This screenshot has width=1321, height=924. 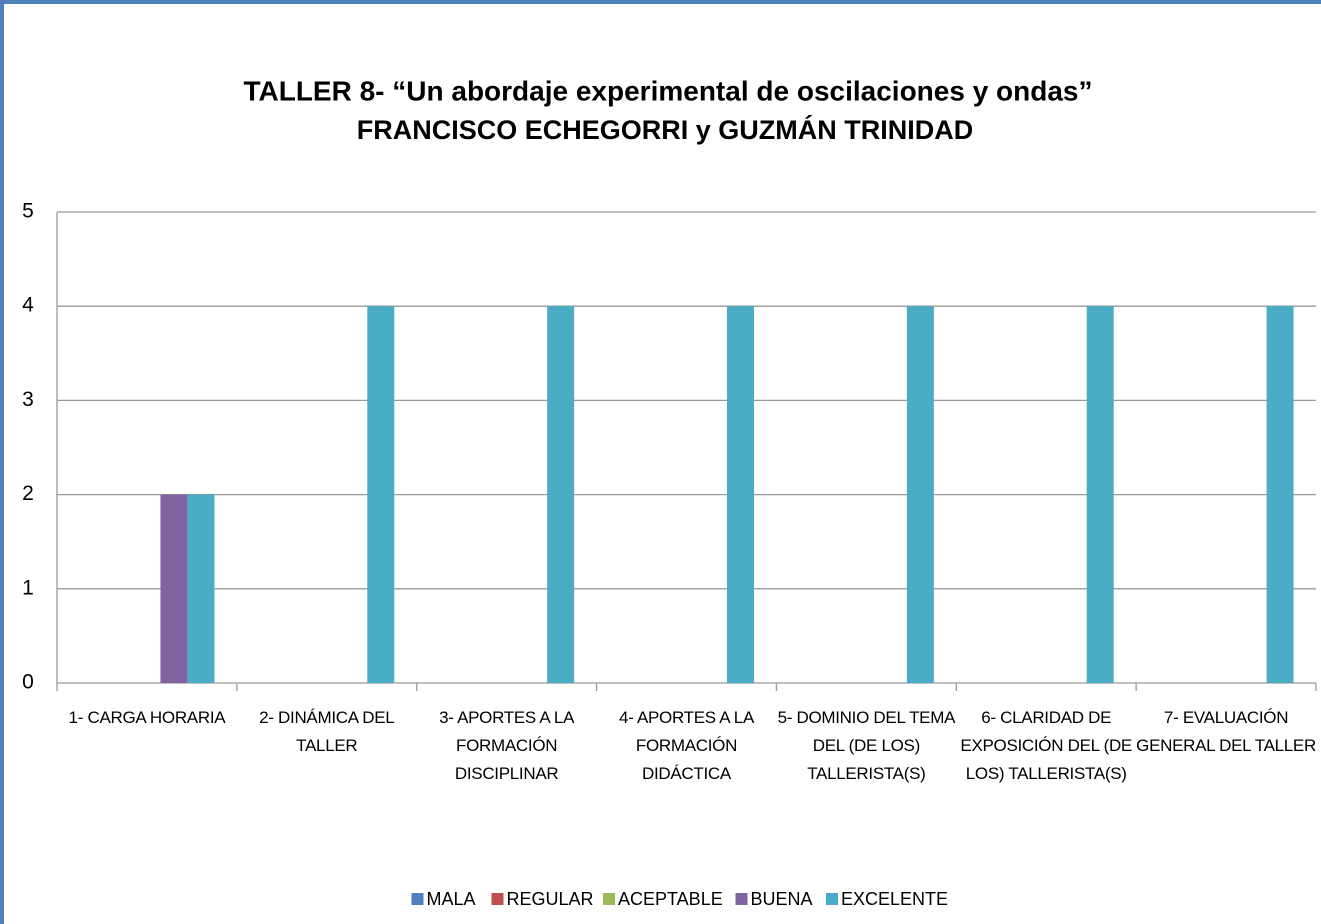 What do you see at coordinates (1226, 731) in the screenshot?
I see `x-tick-label: 7- EVALUACIÓN GENERAL DEL TALLER` at bounding box center [1226, 731].